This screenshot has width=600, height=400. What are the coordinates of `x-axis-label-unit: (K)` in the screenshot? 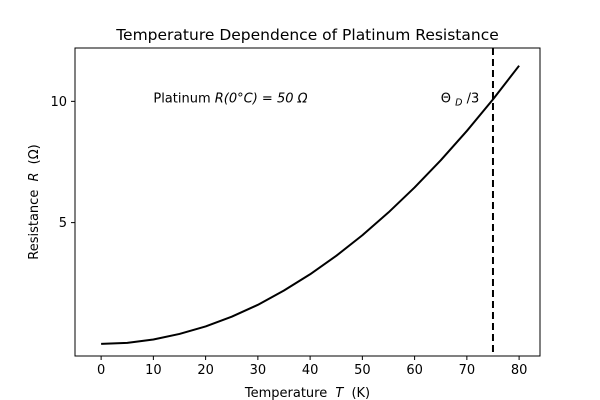 It's located at (360, 393).